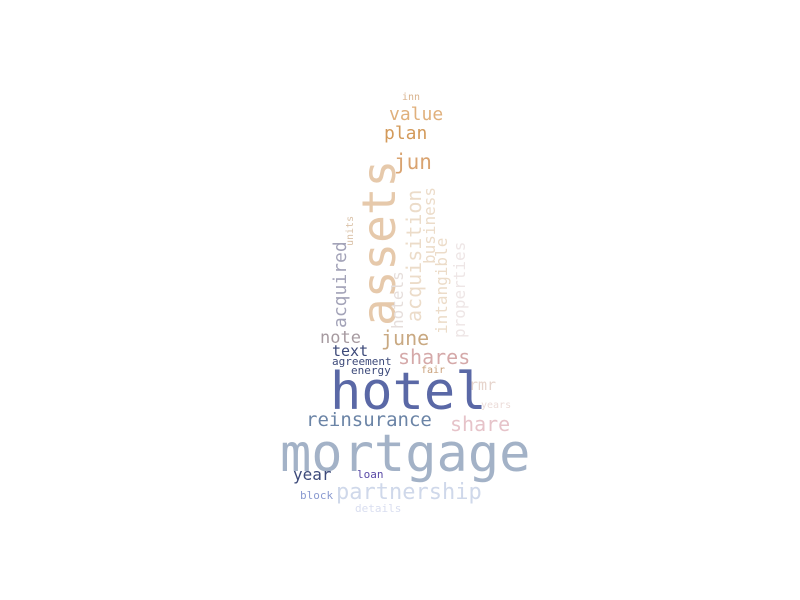 Image resolution: width=800 pixels, height=600 pixels. What do you see at coordinates (406, 133) in the screenshot?
I see `word-plan: plan` at bounding box center [406, 133].